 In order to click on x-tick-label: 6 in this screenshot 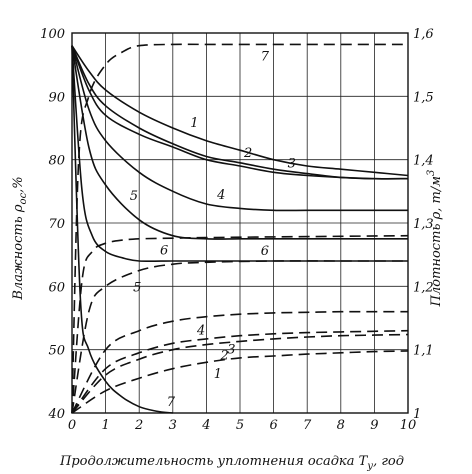, I will do `click(273, 425)`.